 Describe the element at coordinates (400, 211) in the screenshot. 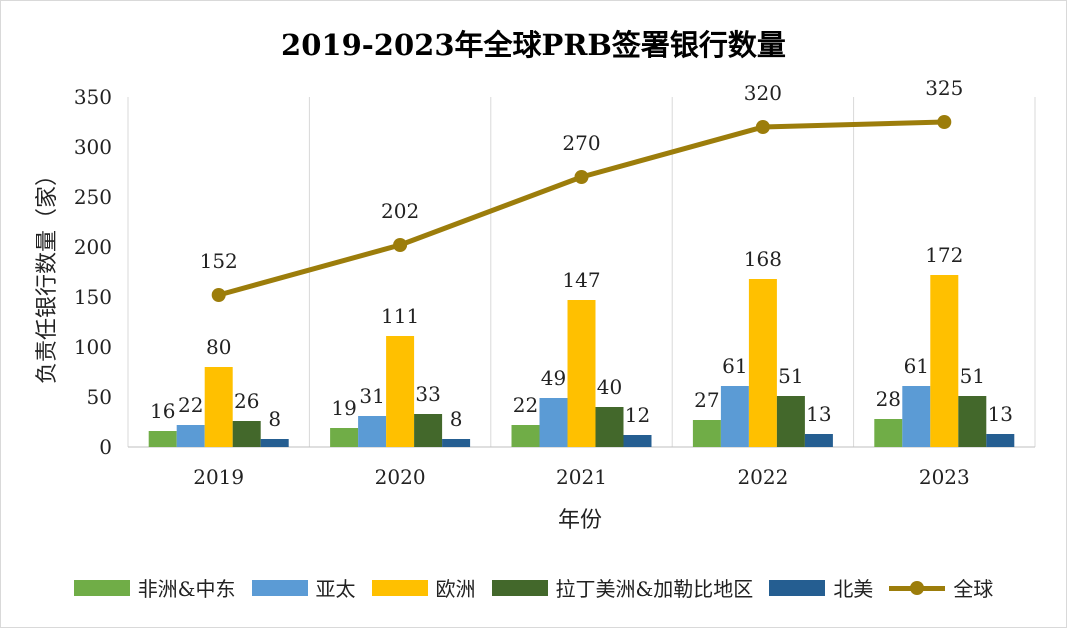

I see `line-data-label: 202` at that location.